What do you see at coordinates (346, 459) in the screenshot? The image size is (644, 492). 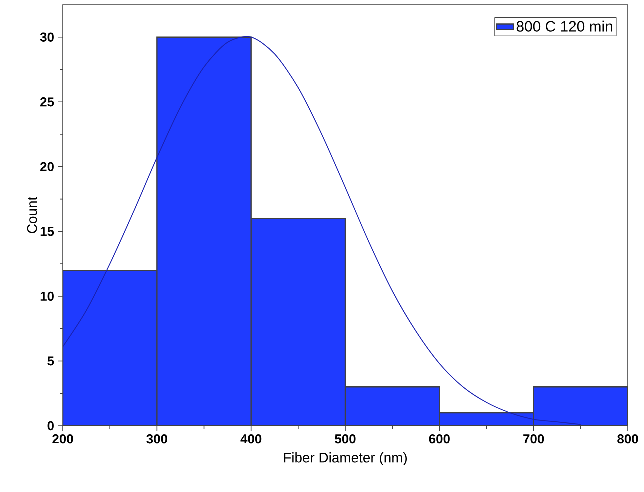 I see `x-axis-title: Fiber Diameter (nm)` at bounding box center [346, 459].